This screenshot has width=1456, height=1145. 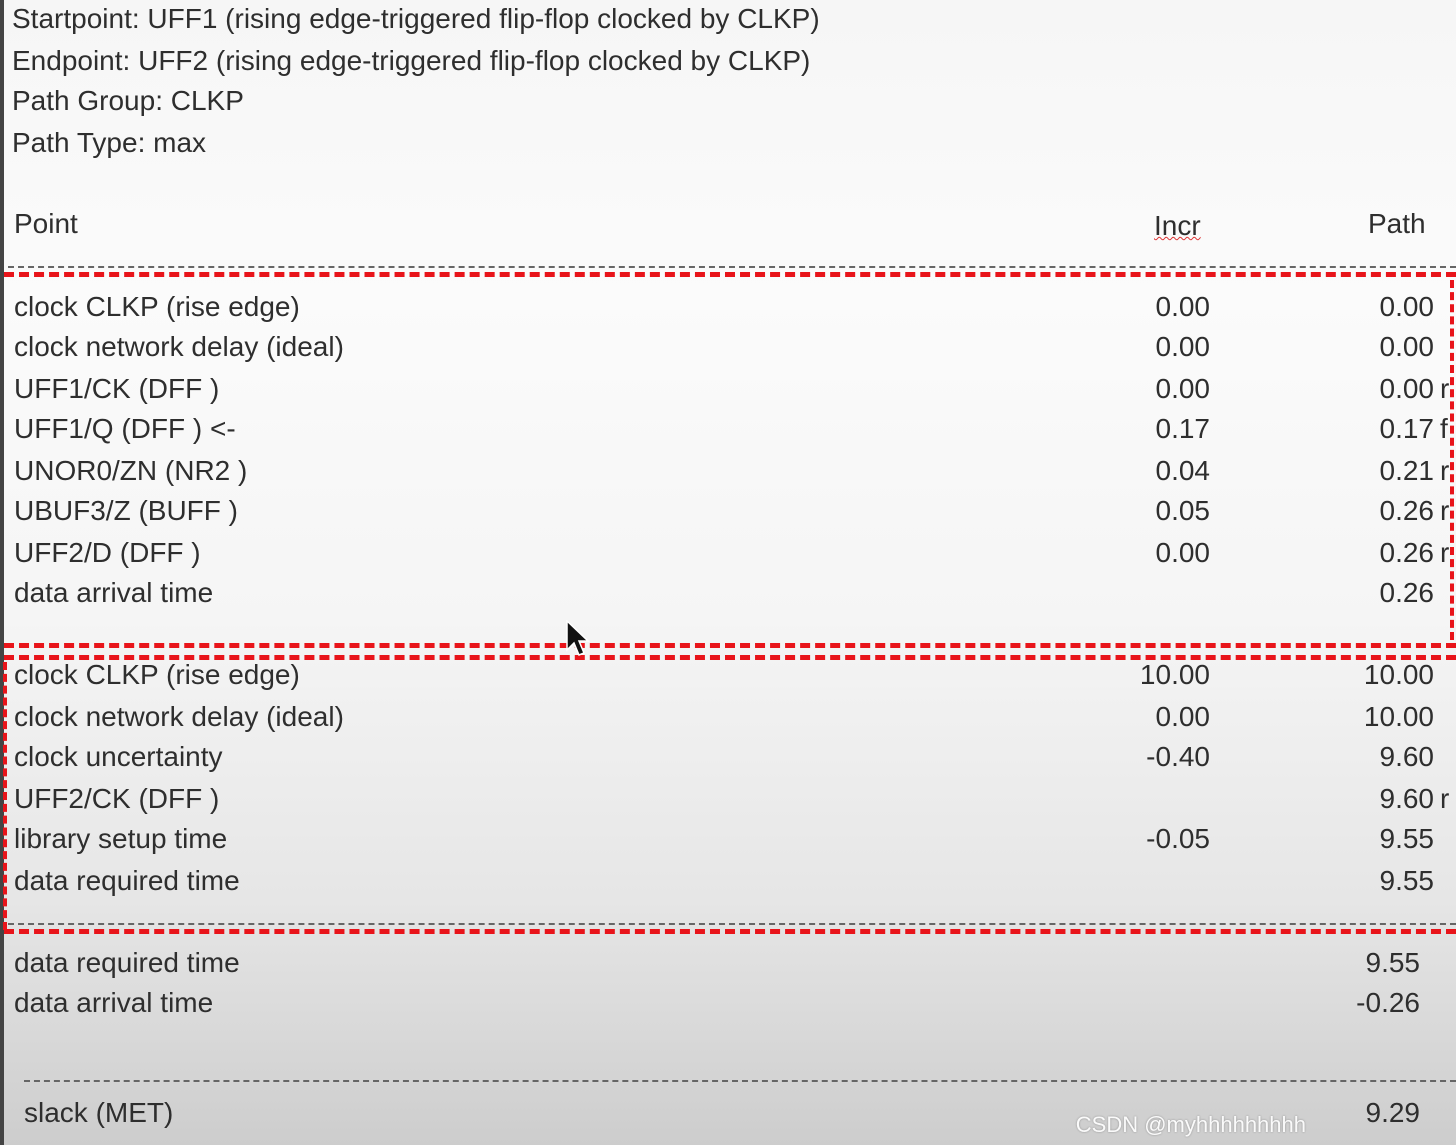 What do you see at coordinates (1183, 470) in the screenshot?
I see `incr-value: 0.04` at bounding box center [1183, 470].